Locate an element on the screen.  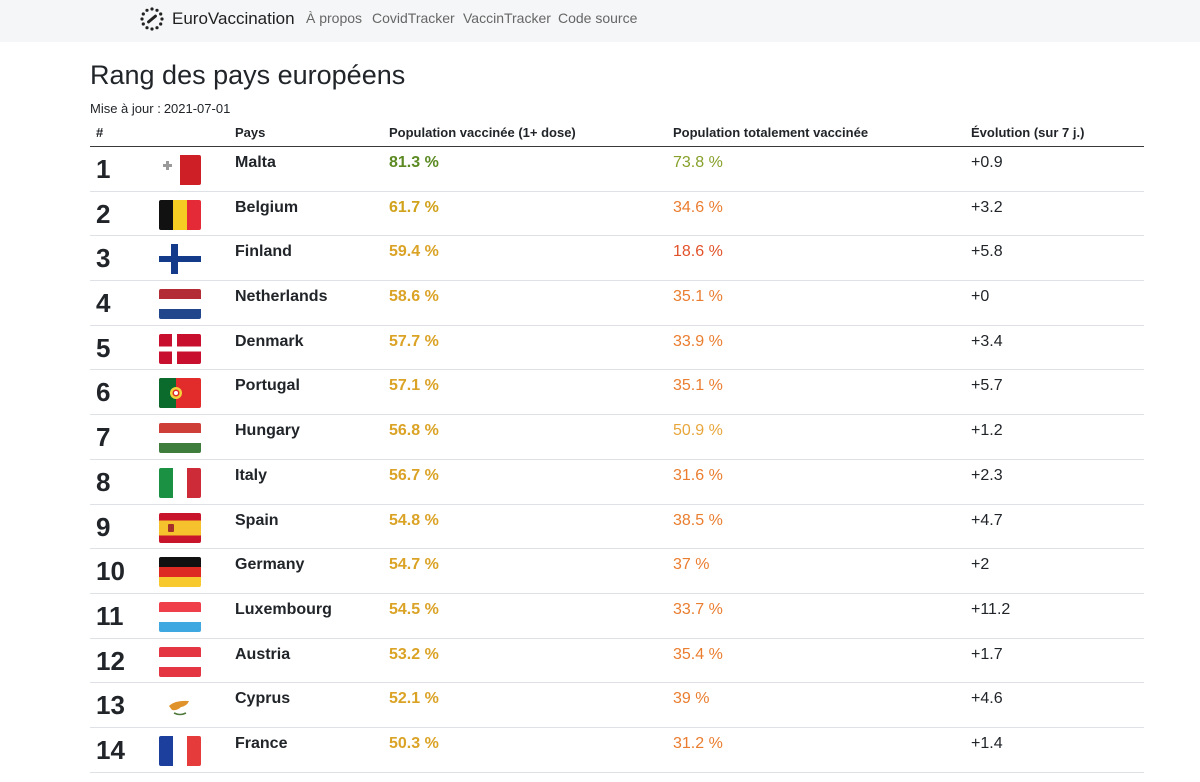
row-rank: 8 is located at coordinates (103, 481).